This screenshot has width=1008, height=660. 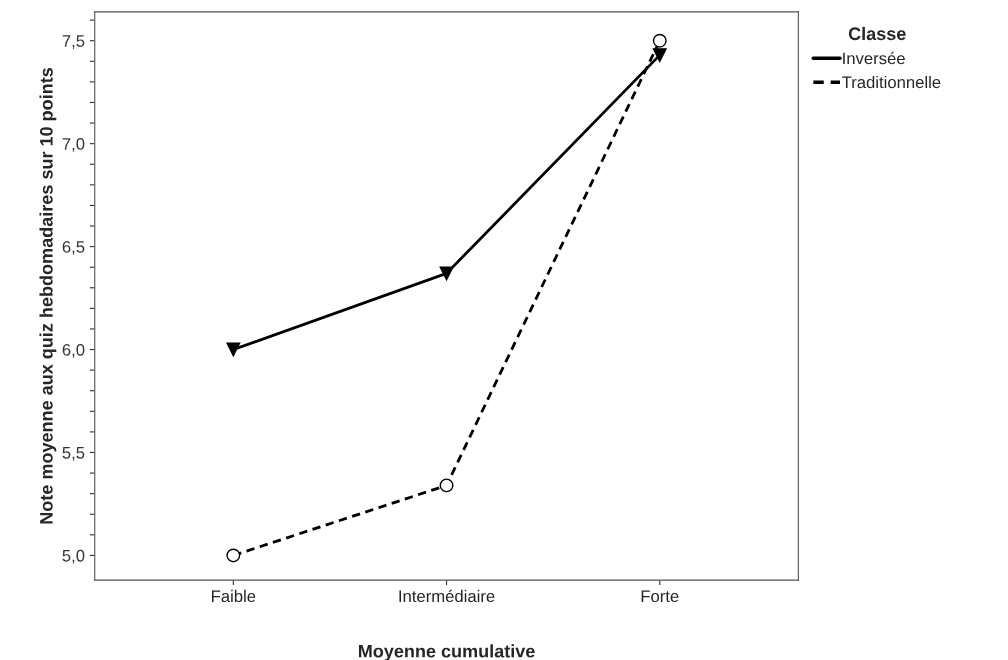 What do you see at coordinates (73, 350) in the screenshot?
I see `y-tick-label: 6,0` at bounding box center [73, 350].